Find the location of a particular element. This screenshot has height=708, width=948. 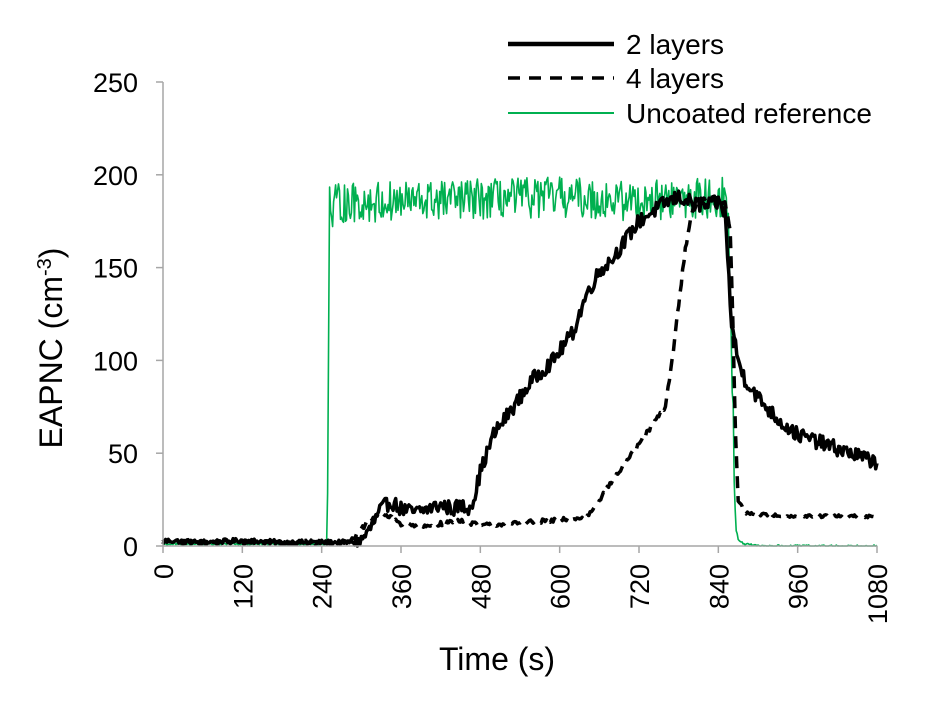

y-tick-label: 150 is located at coordinates (115, 269).